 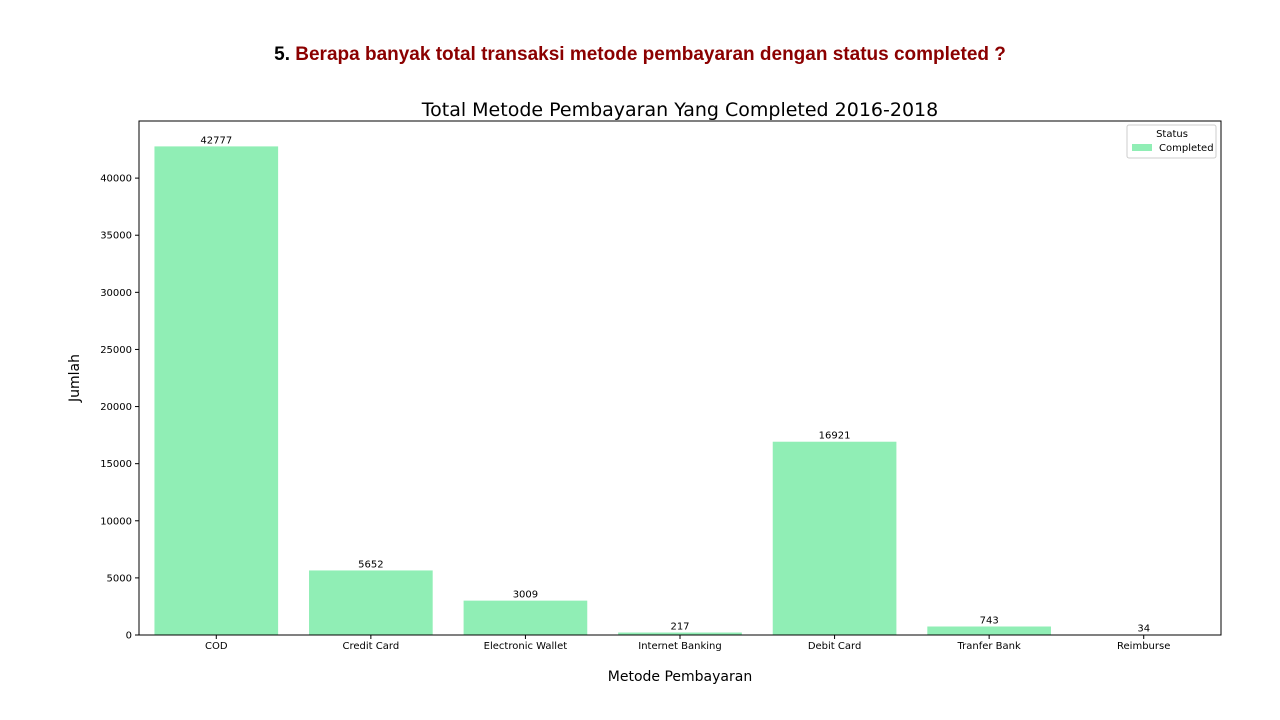 What do you see at coordinates (680, 633) in the screenshot?
I see `bar-internet-banking` at bounding box center [680, 633].